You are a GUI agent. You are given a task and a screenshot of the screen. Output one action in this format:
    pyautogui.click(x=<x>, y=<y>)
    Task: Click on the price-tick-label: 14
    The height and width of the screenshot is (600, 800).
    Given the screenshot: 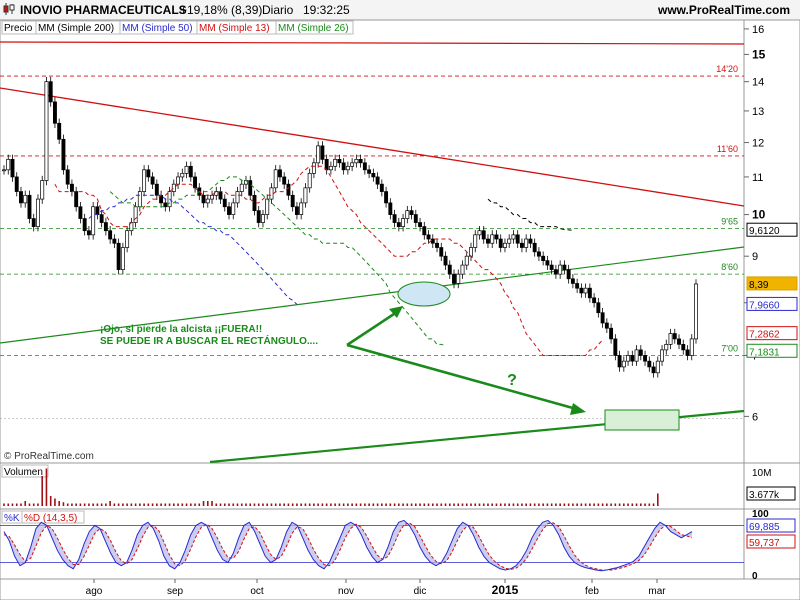 What is the action you would take?
    pyautogui.click(x=758, y=83)
    